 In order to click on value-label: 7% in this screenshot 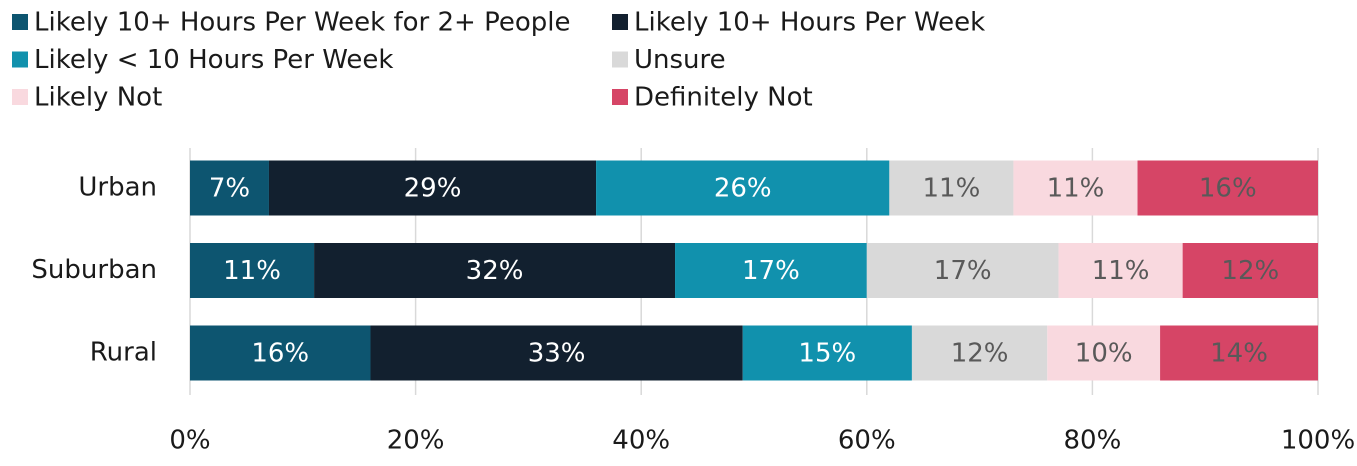, I will do `click(229, 189)`.